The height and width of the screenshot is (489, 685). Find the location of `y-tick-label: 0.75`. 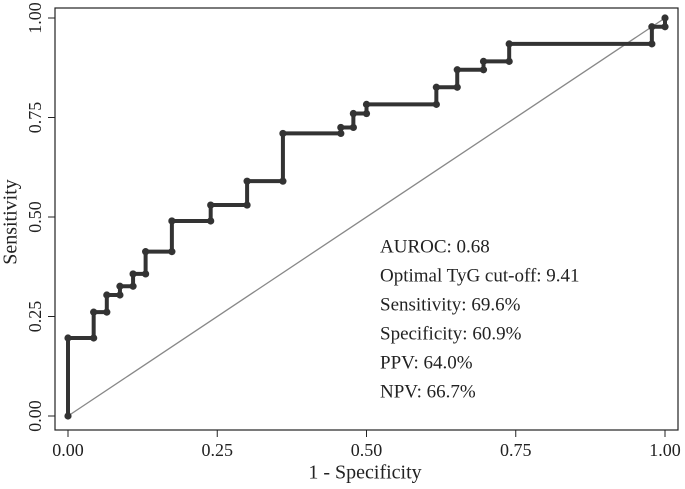

y-tick-label: 0.75 is located at coordinates (35, 118).